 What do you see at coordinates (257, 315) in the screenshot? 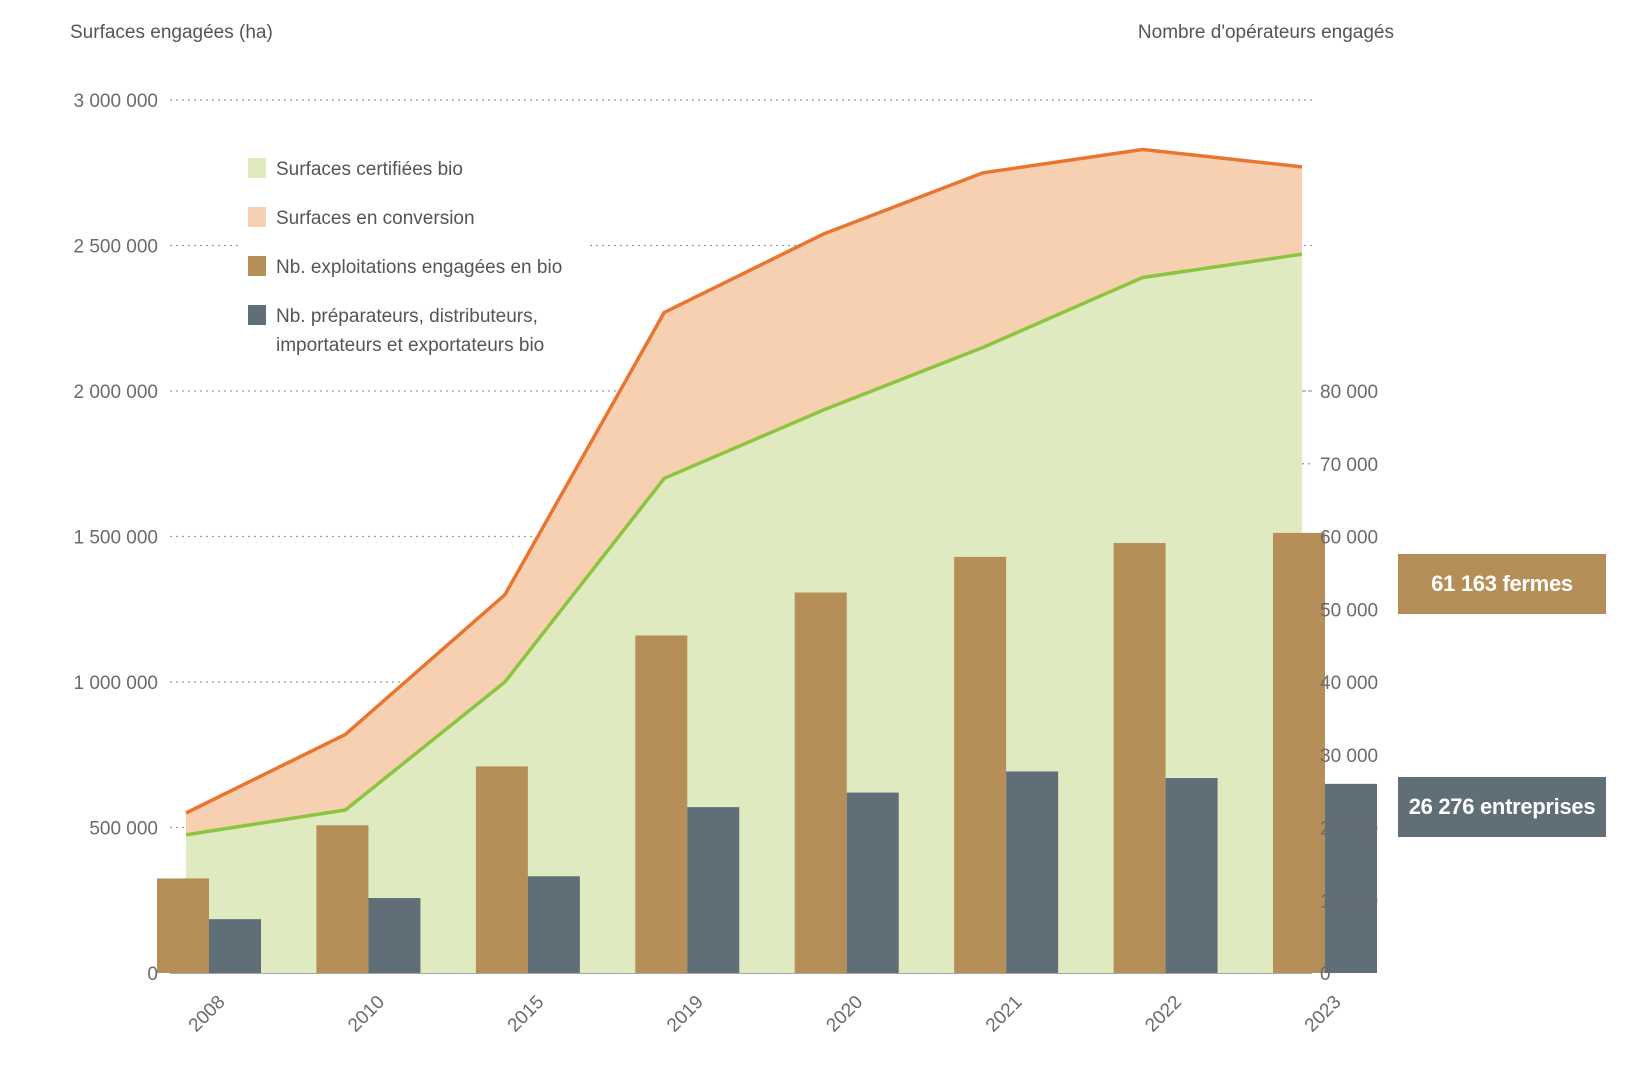
I see `legend-swatch-companies` at bounding box center [257, 315].